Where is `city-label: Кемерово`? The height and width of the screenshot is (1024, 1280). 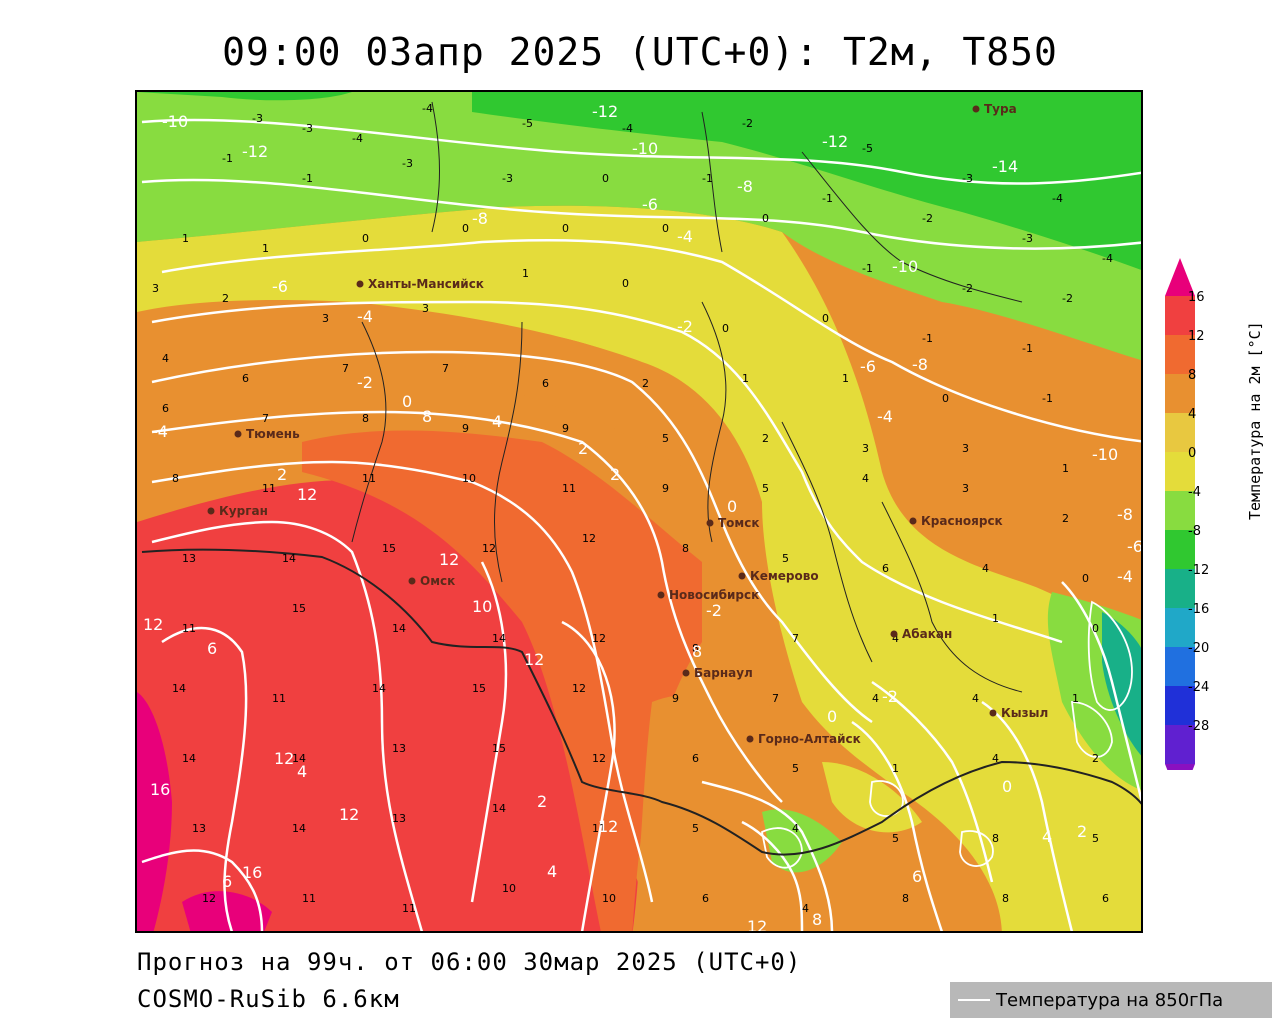 city-label: Кемерово is located at coordinates (784, 576).